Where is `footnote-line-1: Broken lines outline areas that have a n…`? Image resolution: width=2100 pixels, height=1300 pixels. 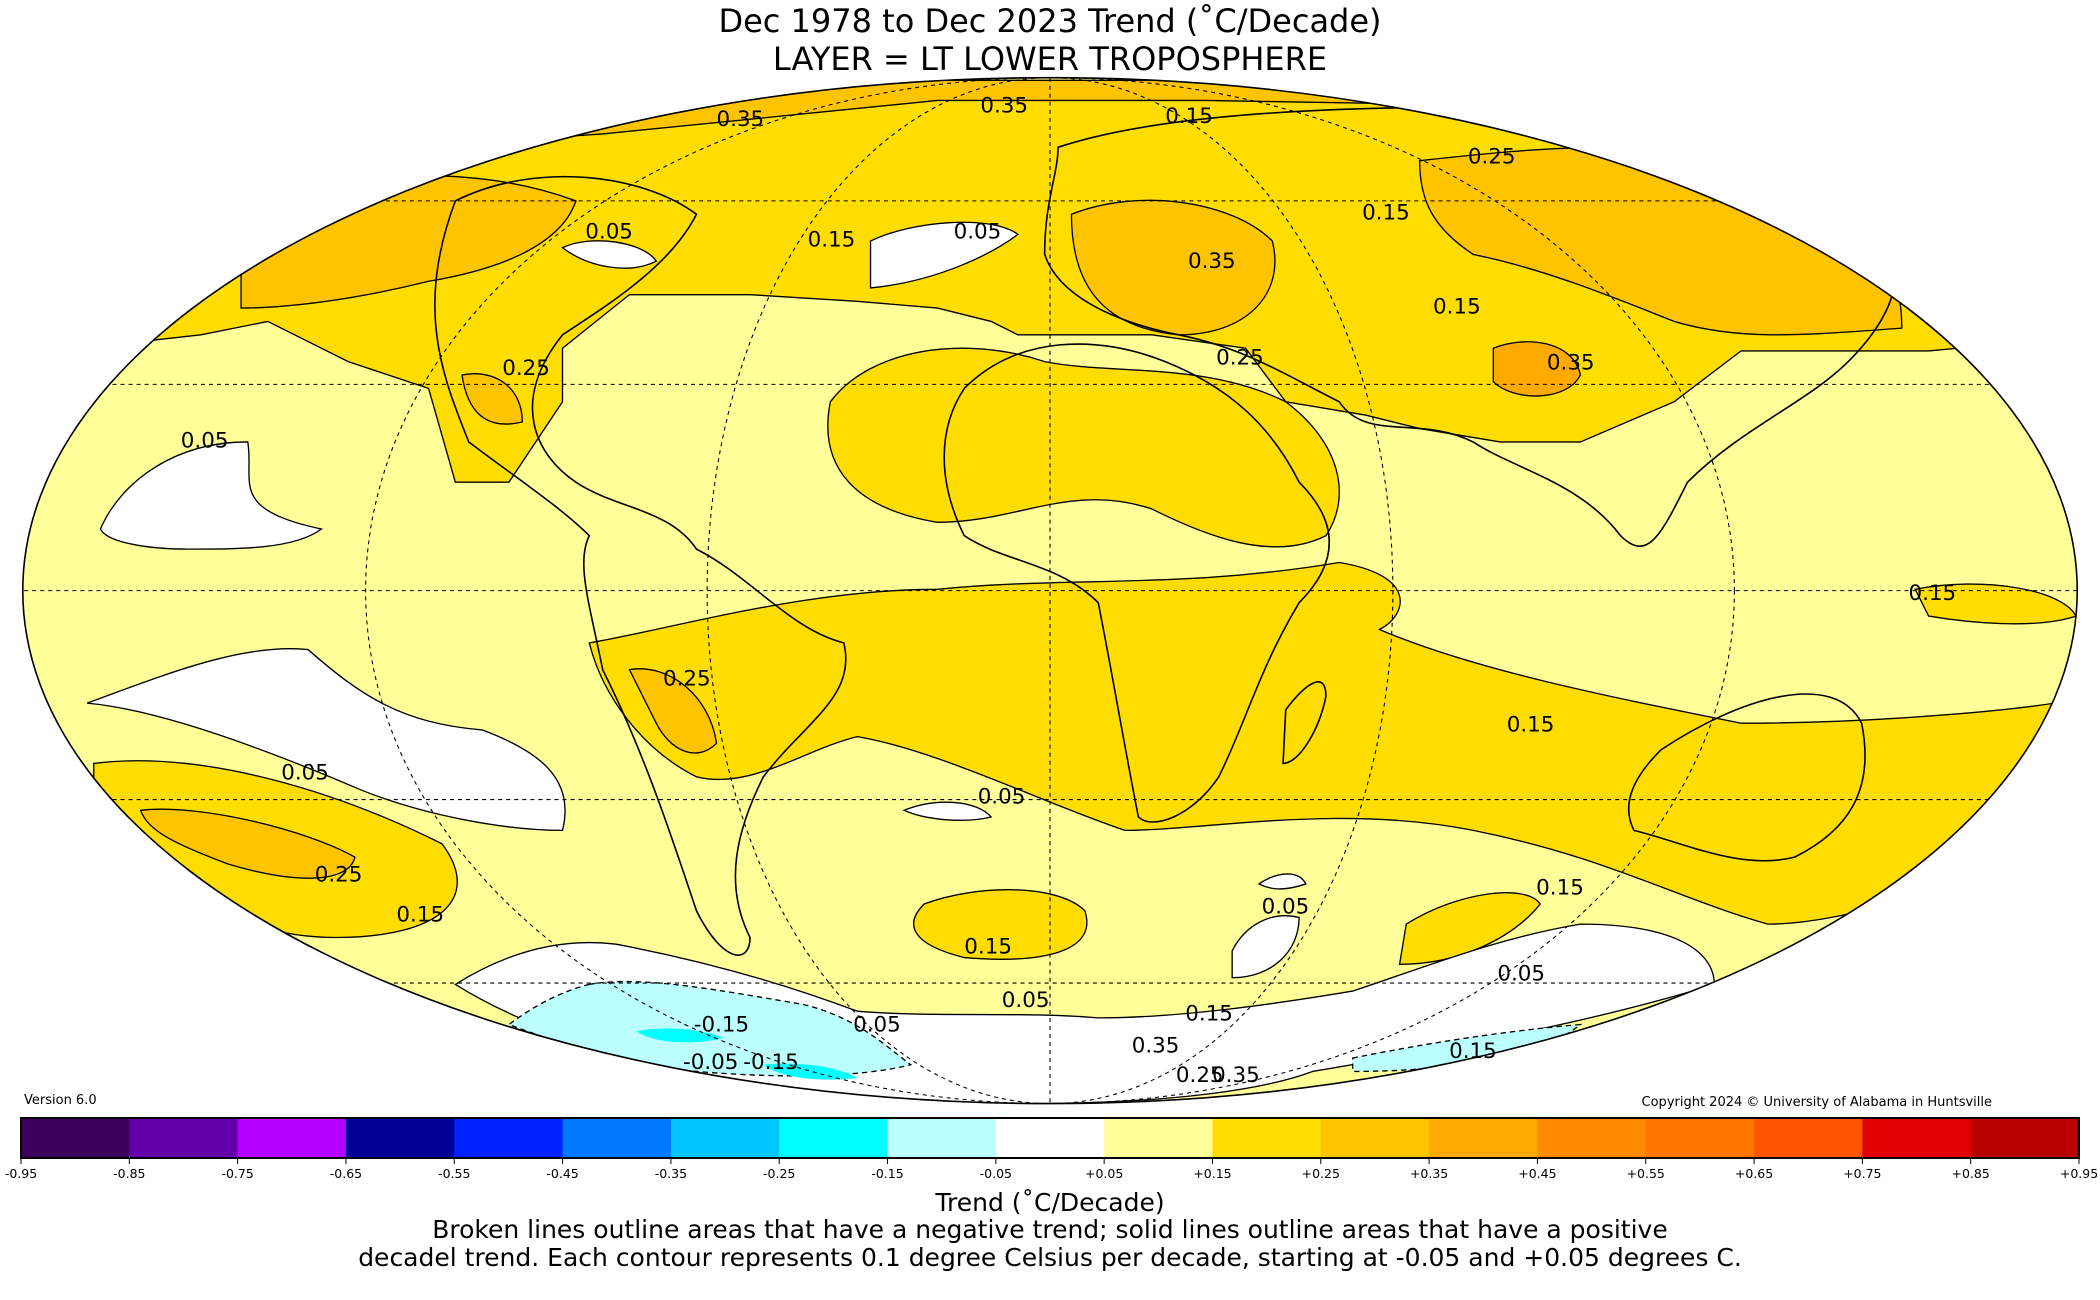 footnote-line-1: Broken lines outline areas that have a n… is located at coordinates (1049, 1229).